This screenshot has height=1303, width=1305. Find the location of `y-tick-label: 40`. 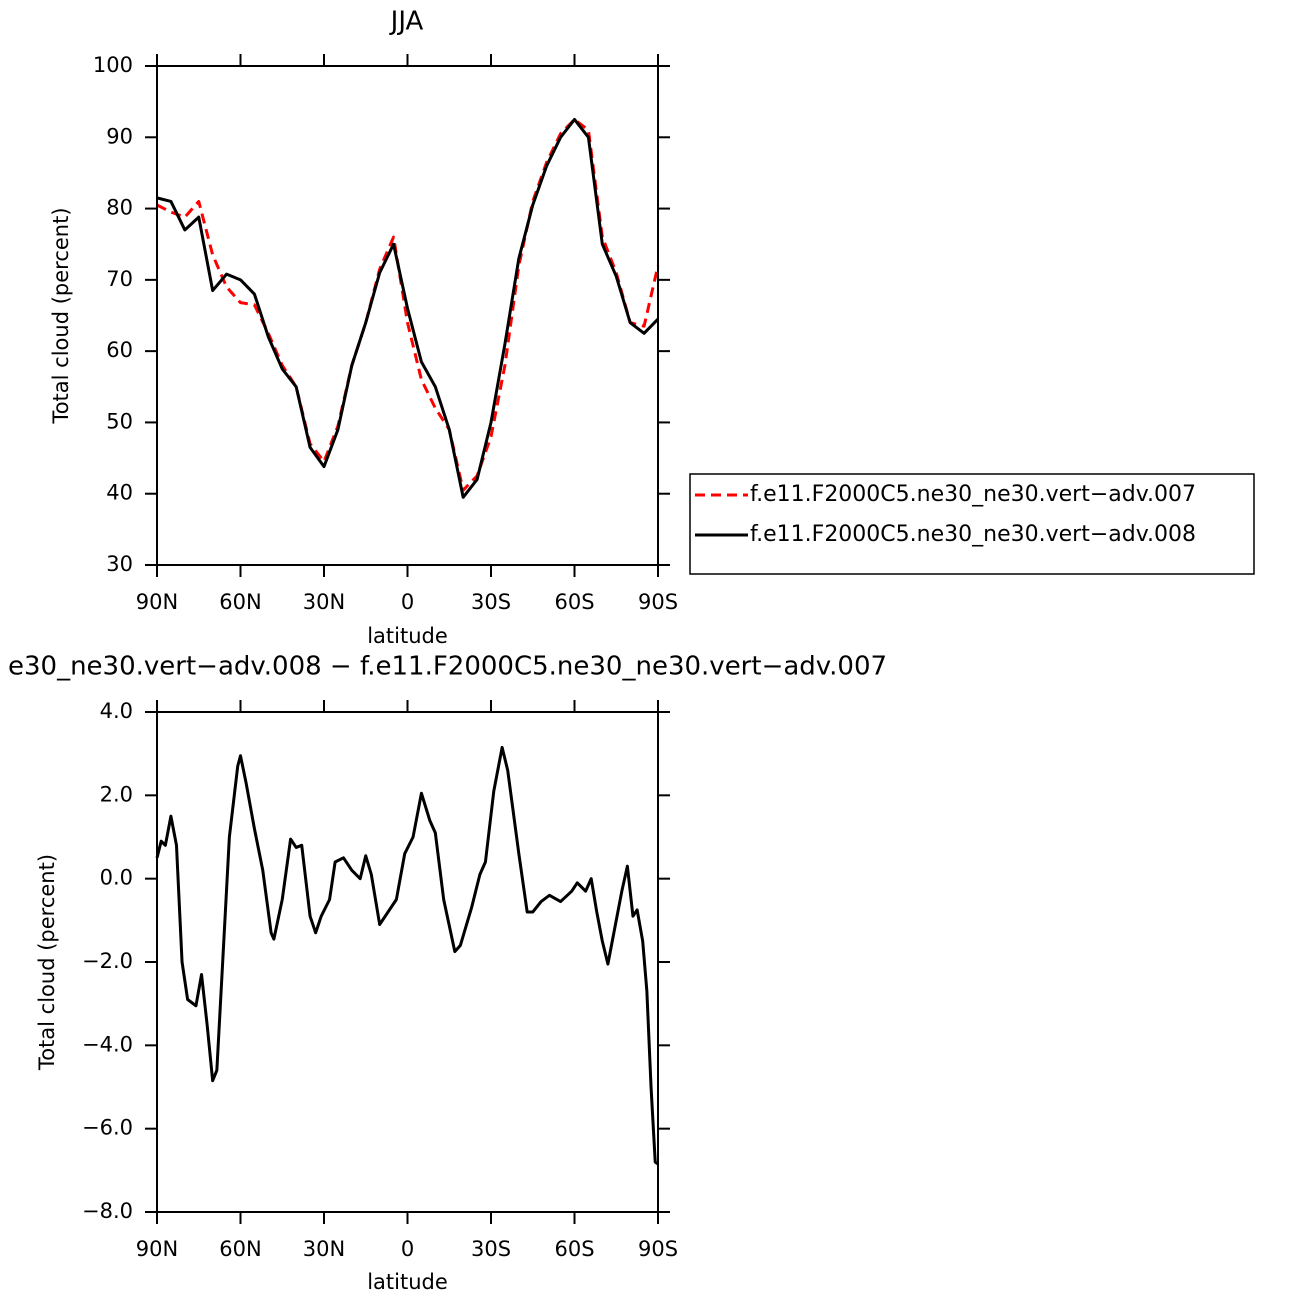

y-tick-label: 40 is located at coordinates (119, 493).